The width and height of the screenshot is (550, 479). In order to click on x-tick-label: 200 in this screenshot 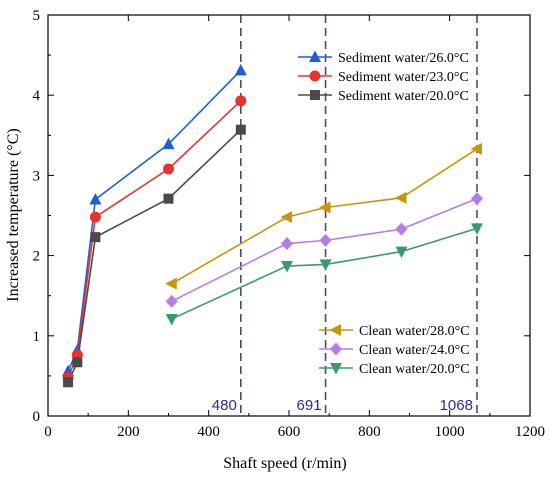, I will do `click(128, 432)`.